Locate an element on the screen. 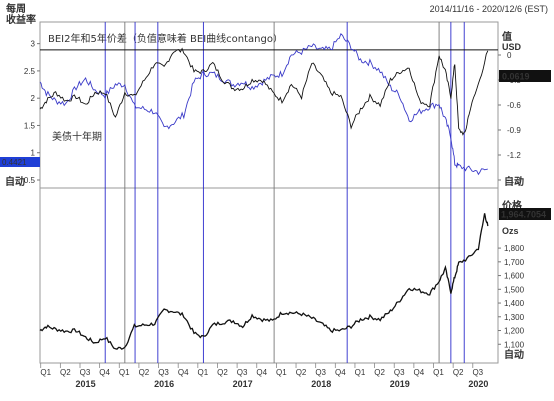 Image resolution: width=554 pixels, height=401 pixels. x-quarter-label-9: Q2 is located at coordinates (222, 372).